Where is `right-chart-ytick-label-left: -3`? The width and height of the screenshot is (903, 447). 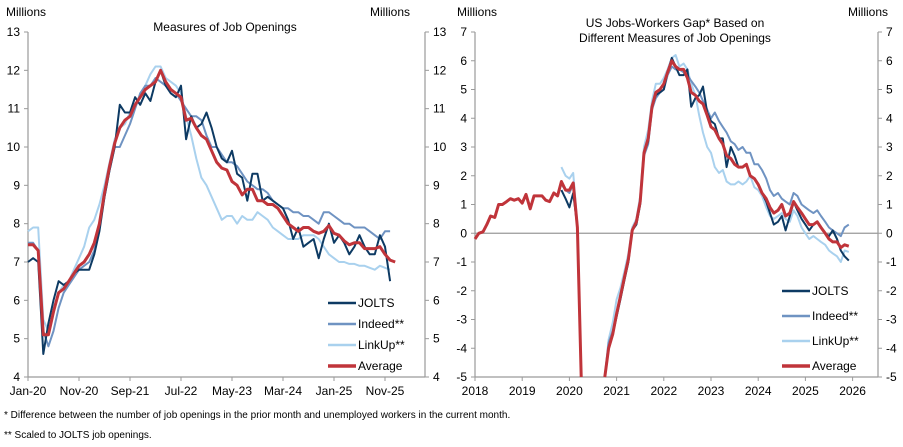
right-chart-ytick-label-left: -3 is located at coordinates (461, 320).